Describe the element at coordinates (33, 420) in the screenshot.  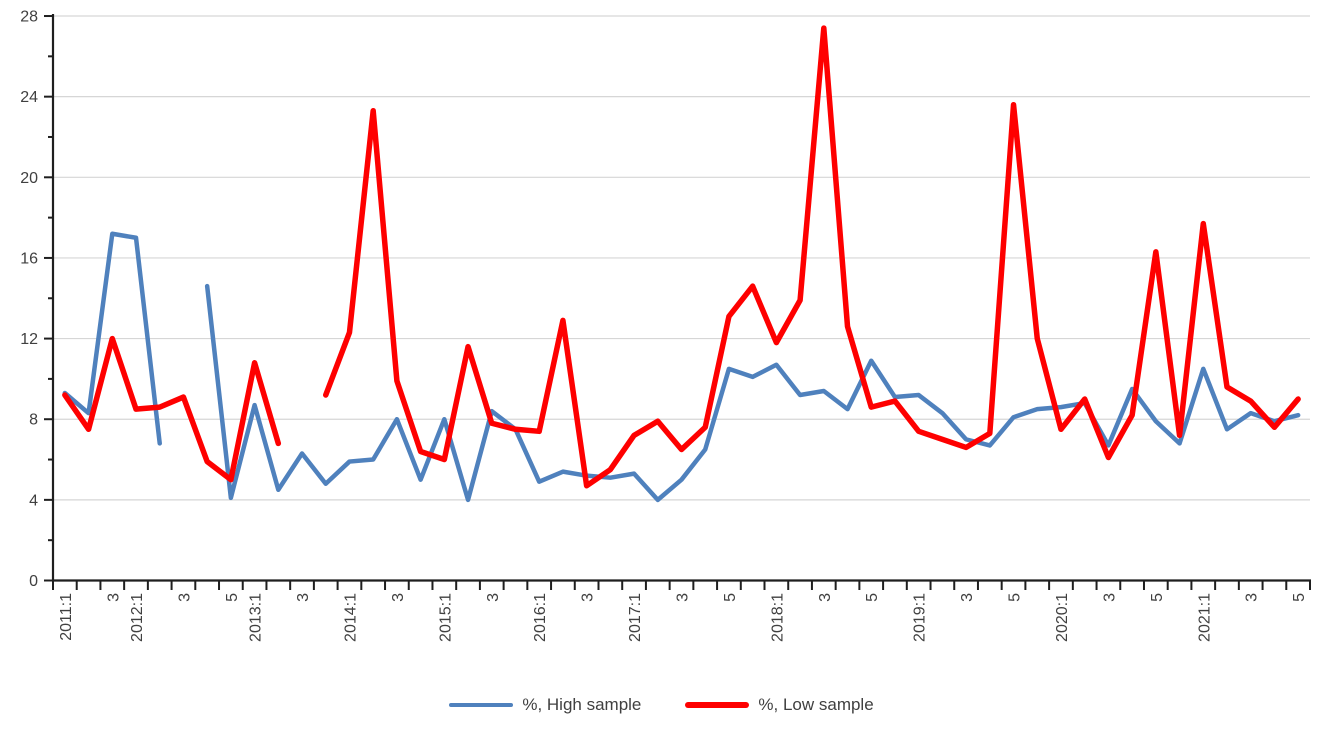
I see `y-tick-label: 8` at that location.